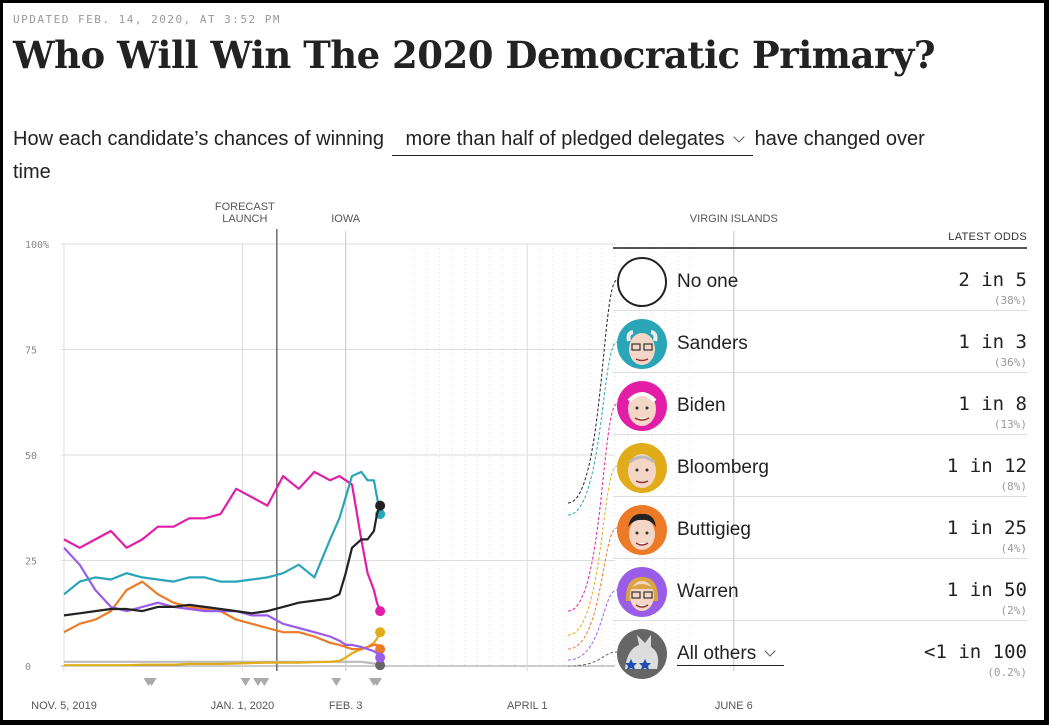 The width and height of the screenshot is (1049, 725). What do you see at coordinates (708, 591) in the screenshot?
I see `candidate-name: Warren` at bounding box center [708, 591].